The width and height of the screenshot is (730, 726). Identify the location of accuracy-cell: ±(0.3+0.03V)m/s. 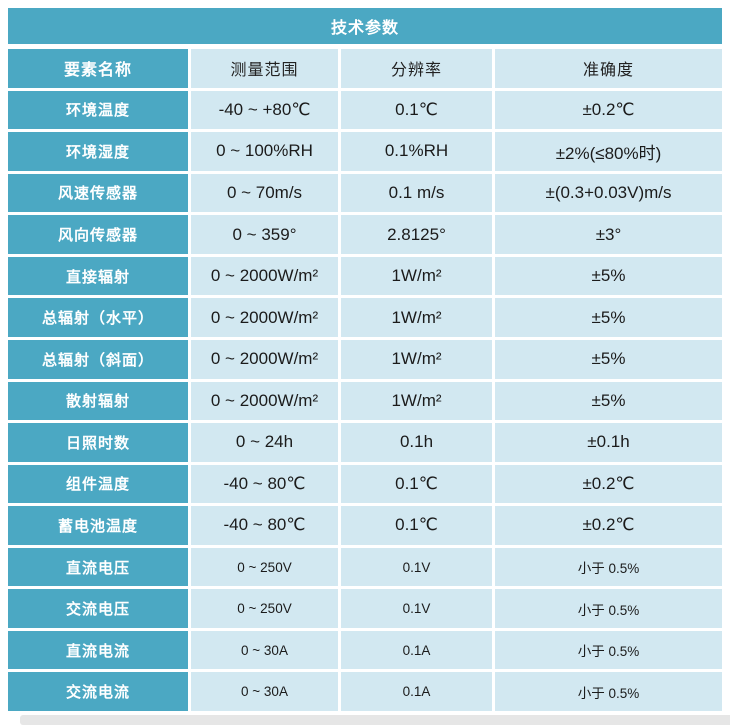
(608, 193).